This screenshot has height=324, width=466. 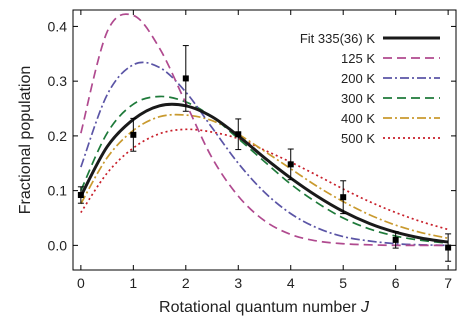 What do you see at coordinates (365, 307) in the screenshot?
I see `x-axis-label-symbol: J` at bounding box center [365, 307].